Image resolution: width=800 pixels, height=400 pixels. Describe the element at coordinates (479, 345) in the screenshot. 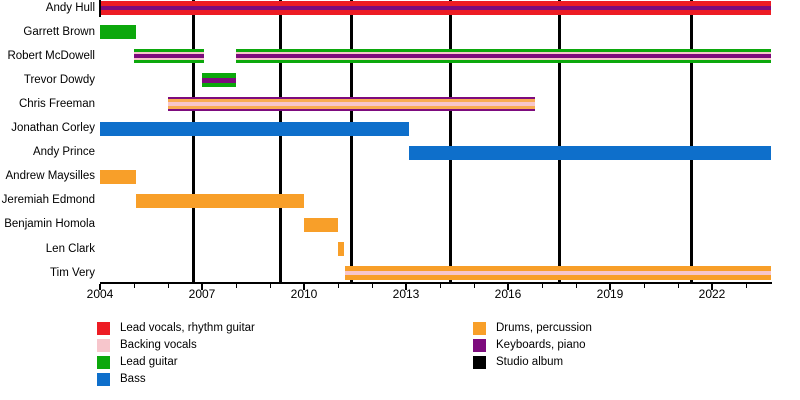

I see `legend-swatch-purple` at that location.